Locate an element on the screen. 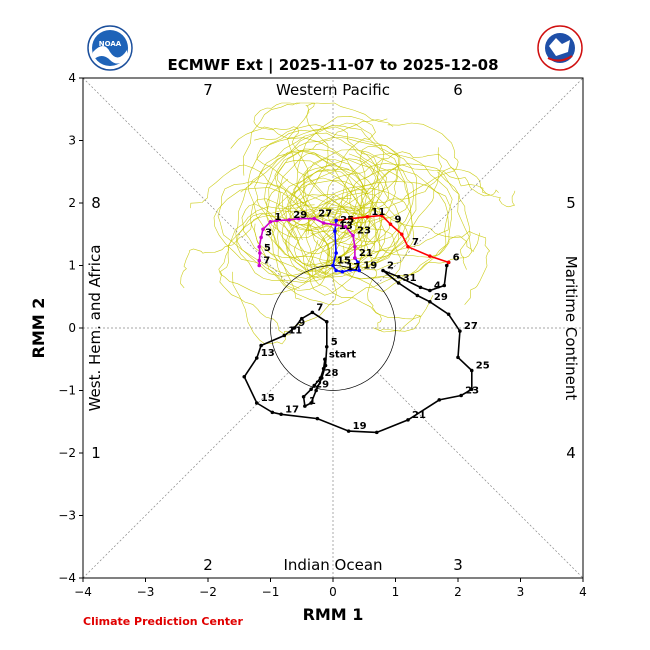 This screenshot has height=650, width=650. diagonal-line-ne is located at coordinates (480, 181).